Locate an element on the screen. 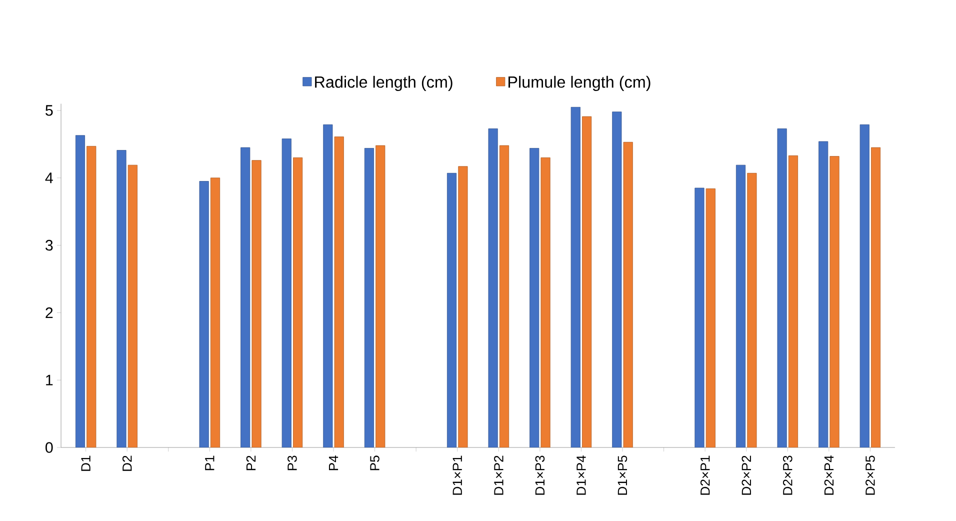 The width and height of the screenshot is (956, 521). x-tick-label: D2×P5 is located at coordinates (870, 475).